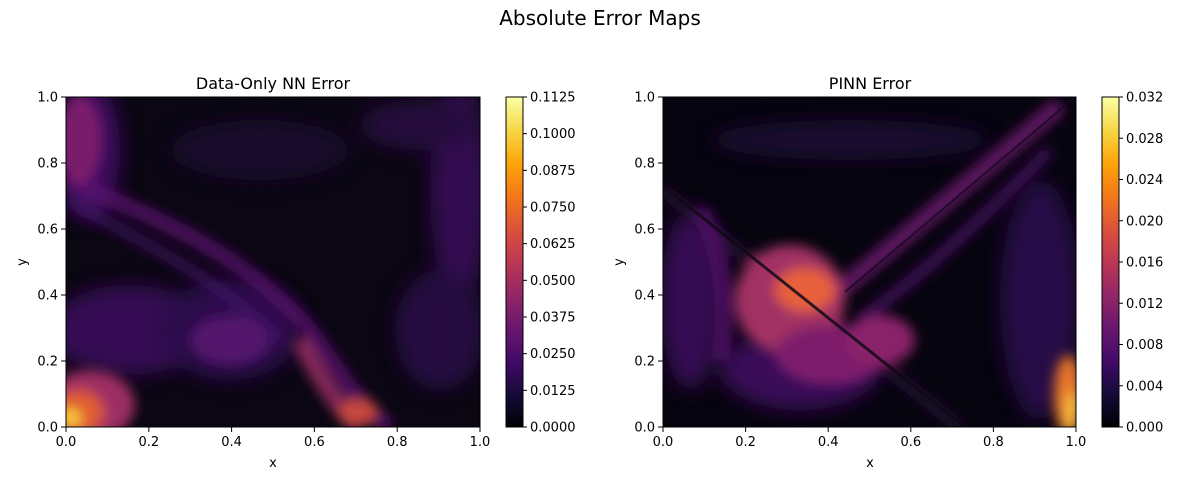  Describe the element at coordinates (553, 428) in the screenshot. I see `colorbar-tick-label: 0.0000` at that location.